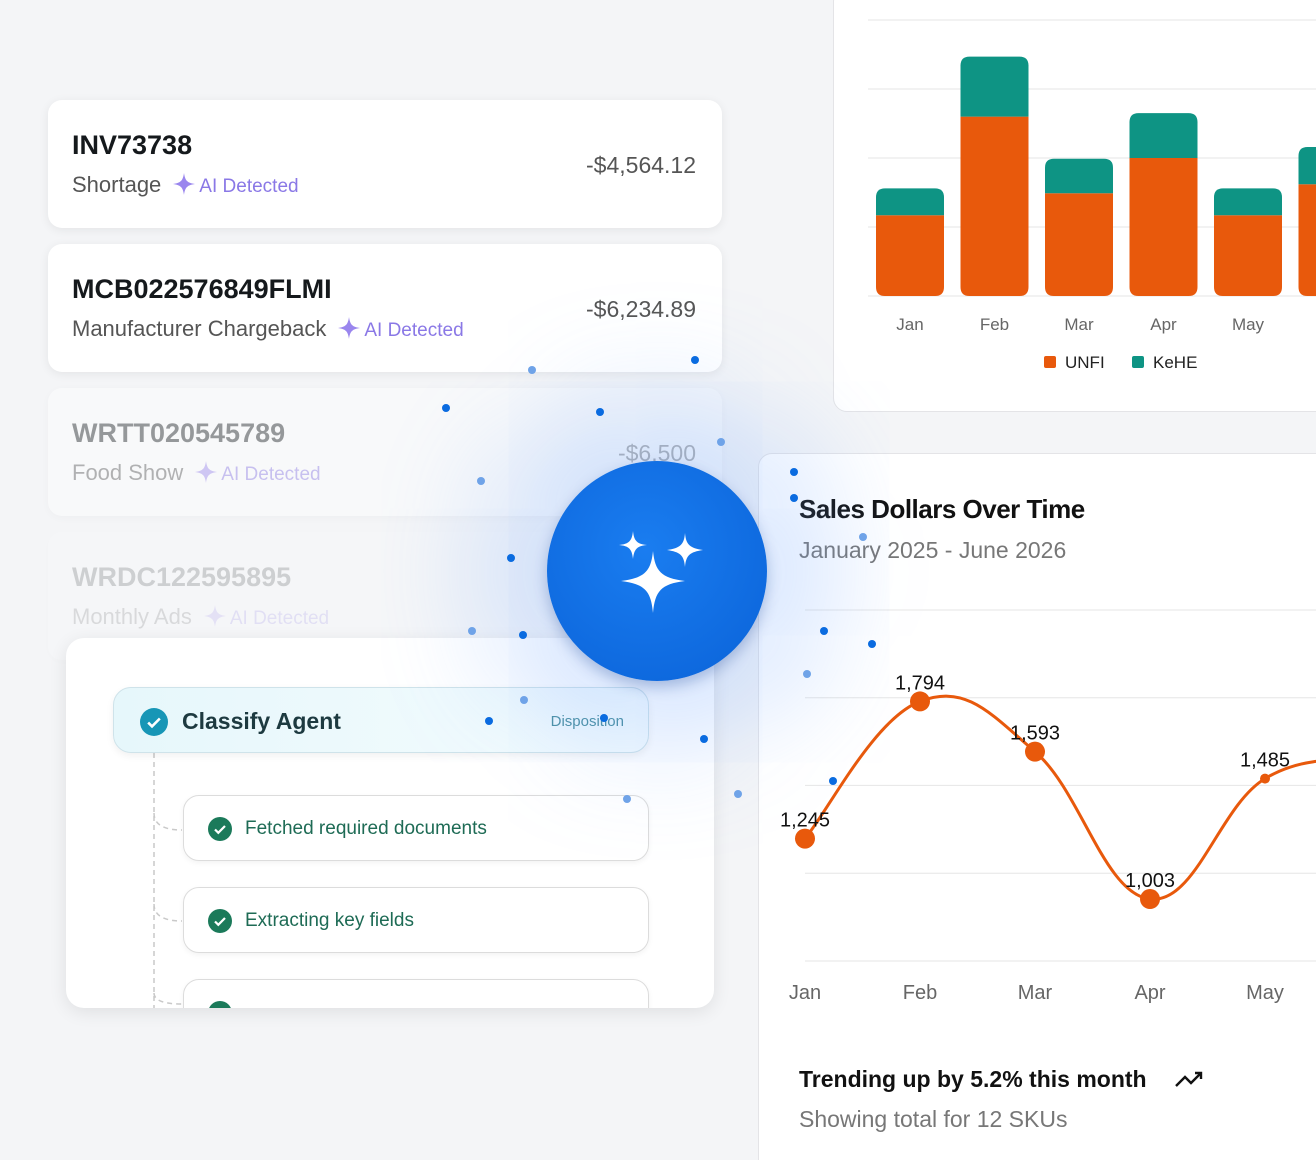 The image size is (1316, 1160). I want to click on invoice-amount: -$6,234.89, so click(641, 309).